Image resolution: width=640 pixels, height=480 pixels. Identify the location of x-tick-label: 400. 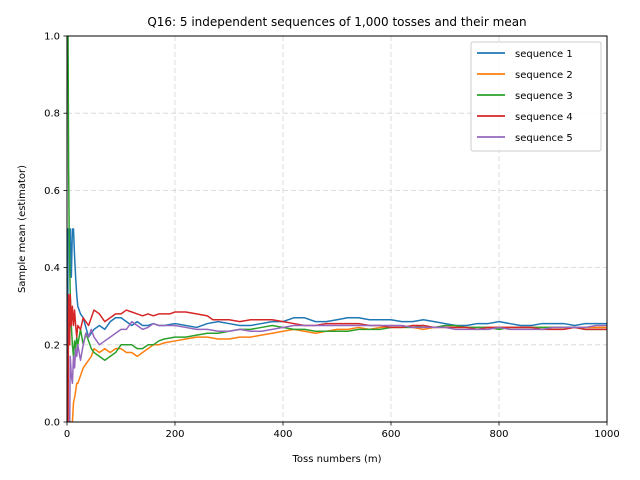
(282, 434).